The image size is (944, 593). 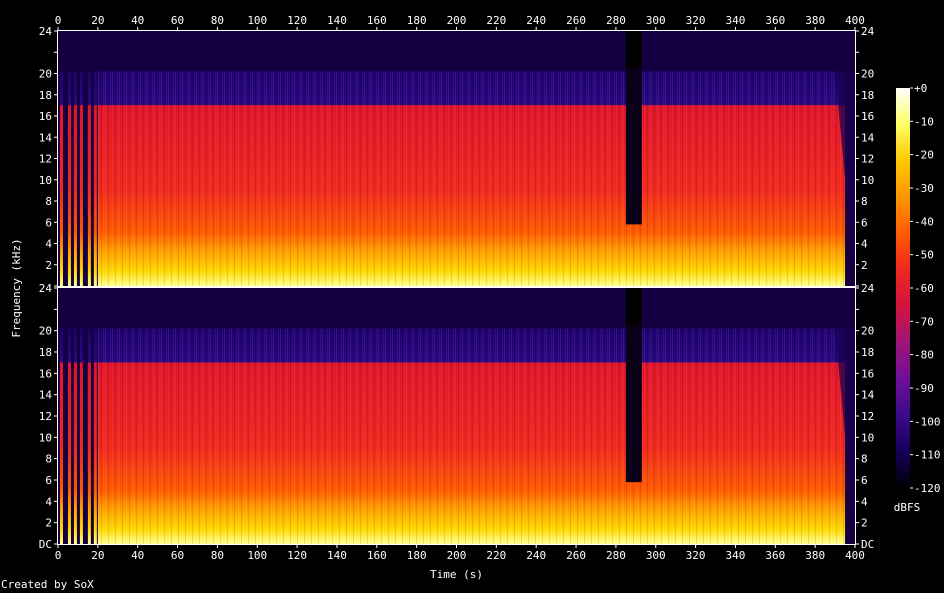 I want to click on colorbar-tick-label: -20, so click(x=924, y=155).